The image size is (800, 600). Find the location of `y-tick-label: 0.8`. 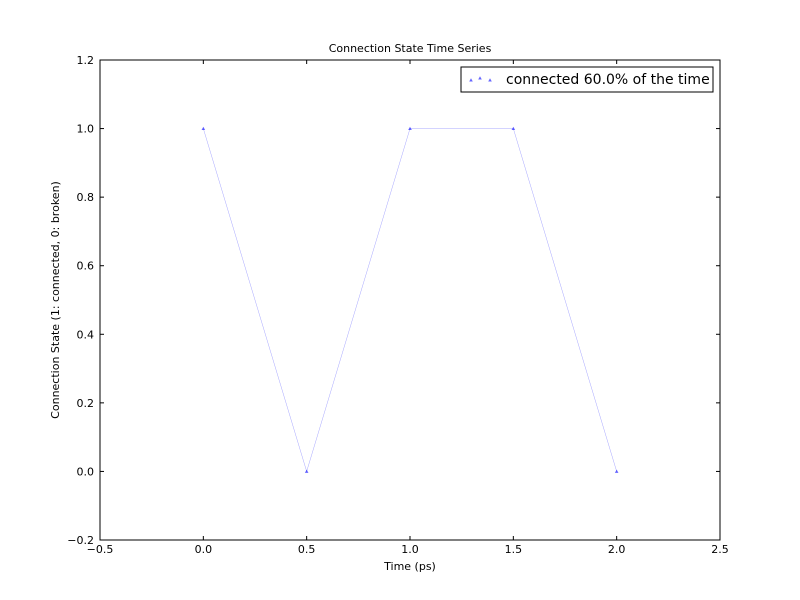

y-tick-label: 0.8 is located at coordinates (86, 197).